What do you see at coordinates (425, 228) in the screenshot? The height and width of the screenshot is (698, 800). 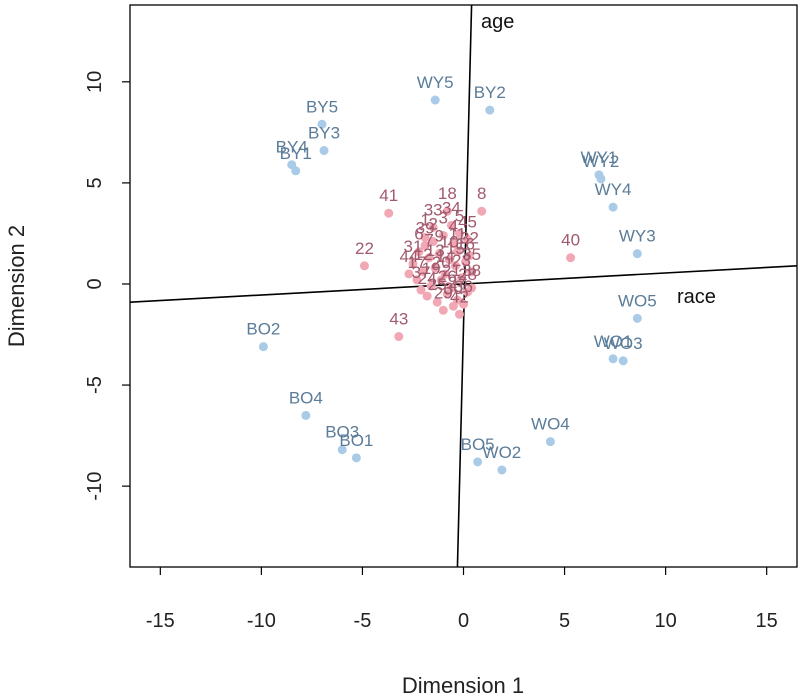 I see `item-label: 39` at bounding box center [425, 228].